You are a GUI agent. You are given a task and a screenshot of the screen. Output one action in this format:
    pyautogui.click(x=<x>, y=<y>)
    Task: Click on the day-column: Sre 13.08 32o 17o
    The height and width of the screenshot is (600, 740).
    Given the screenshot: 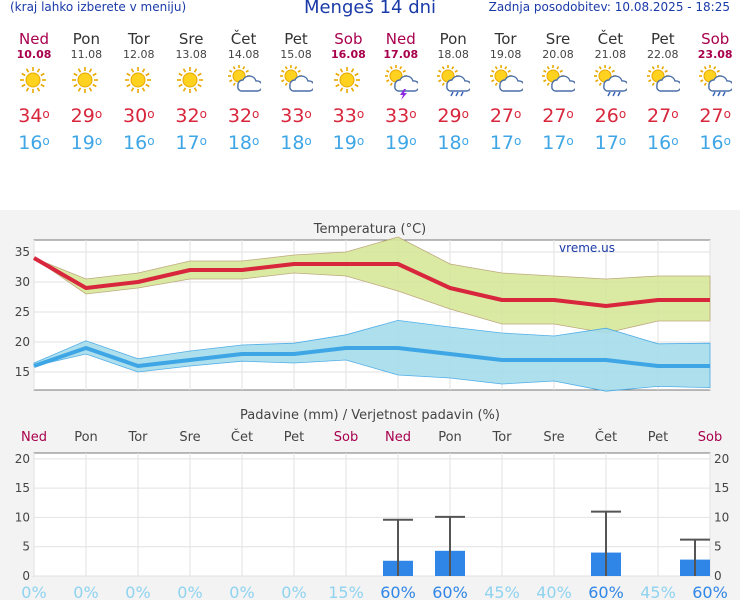 What is the action you would take?
    pyautogui.click(x=191, y=93)
    